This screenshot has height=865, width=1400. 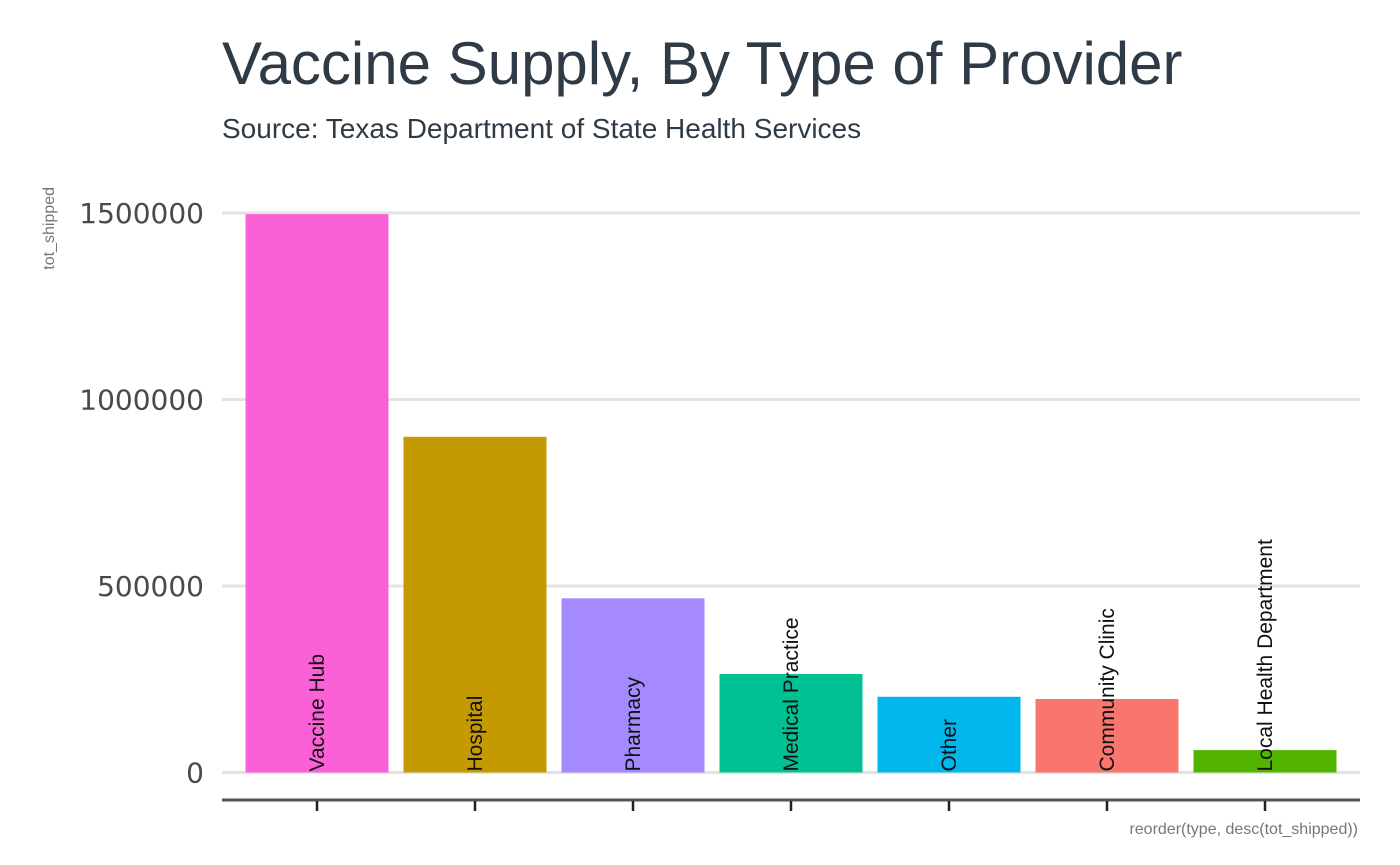 I want to click on x-axis-ticks, so click(x=791, y=806).